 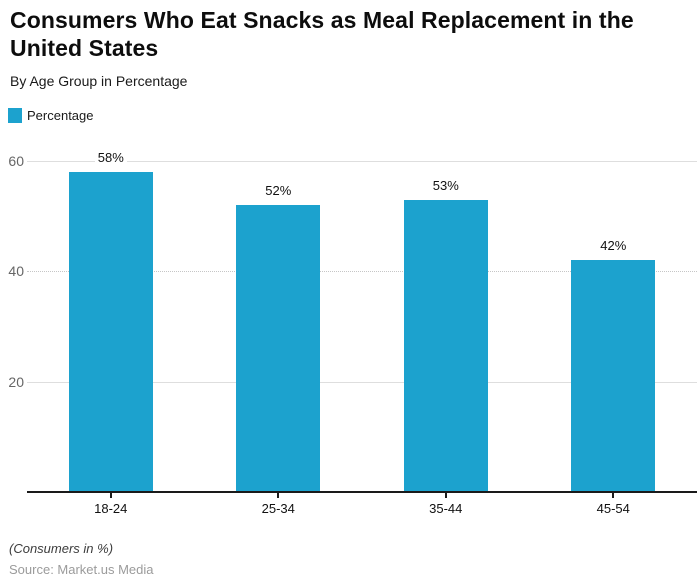 I want to click on x-axis-line, so click(x=362, y=492).